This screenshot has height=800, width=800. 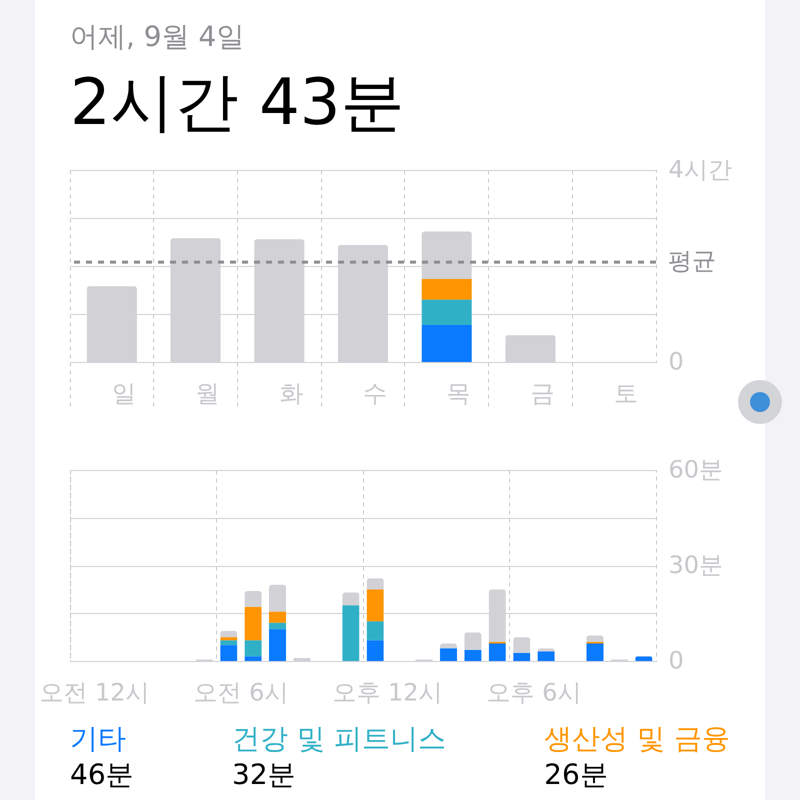 I want to click on text: 32분, so click(x=264, y=775).